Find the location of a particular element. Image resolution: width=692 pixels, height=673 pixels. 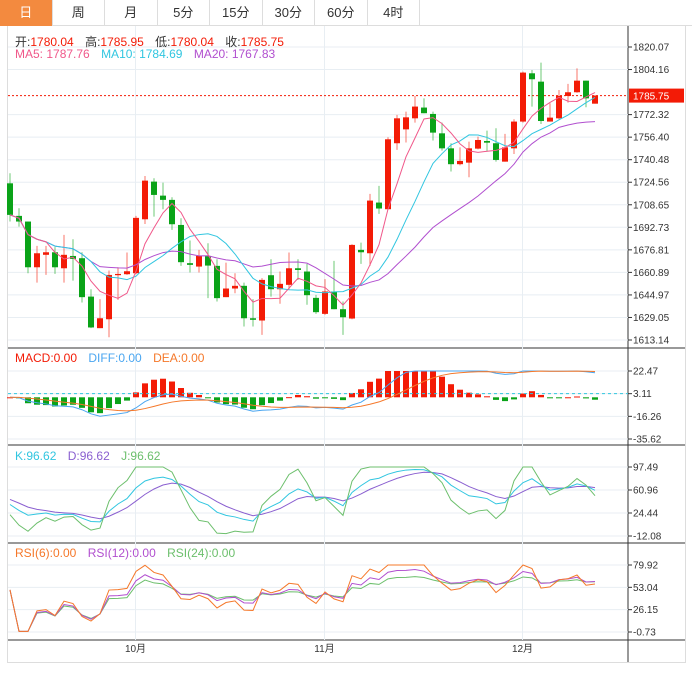

ohlc-legend: 开:1780.04 高:1785.95 低:1780.04 收:1785.75 is located at coordinates (153, 41).